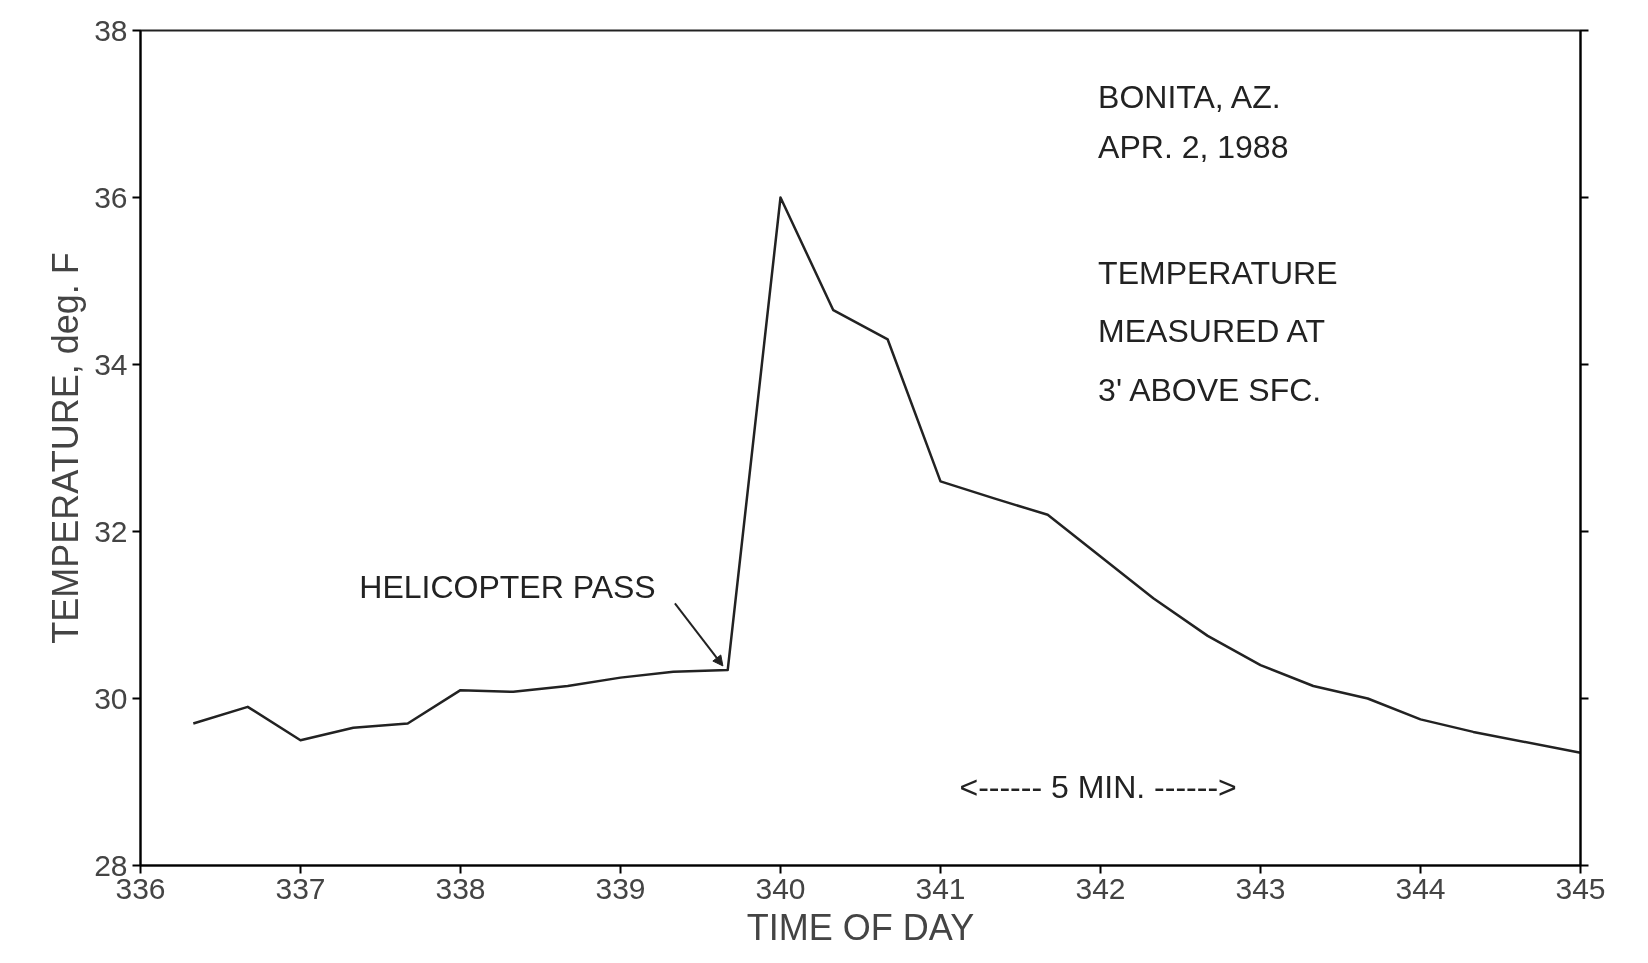 Image resolution: width=1648 pixels, height=963 pixels. Describe the element at coordinates (780, 888) in the screenshot. I see `x-tick-label: 340` at that location.